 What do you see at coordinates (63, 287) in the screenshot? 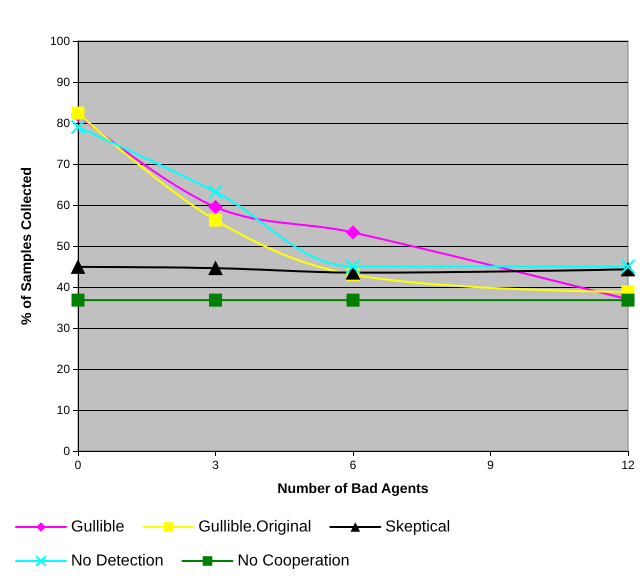
I see `y-tick-label: 40` at bounding box center [63, 287].